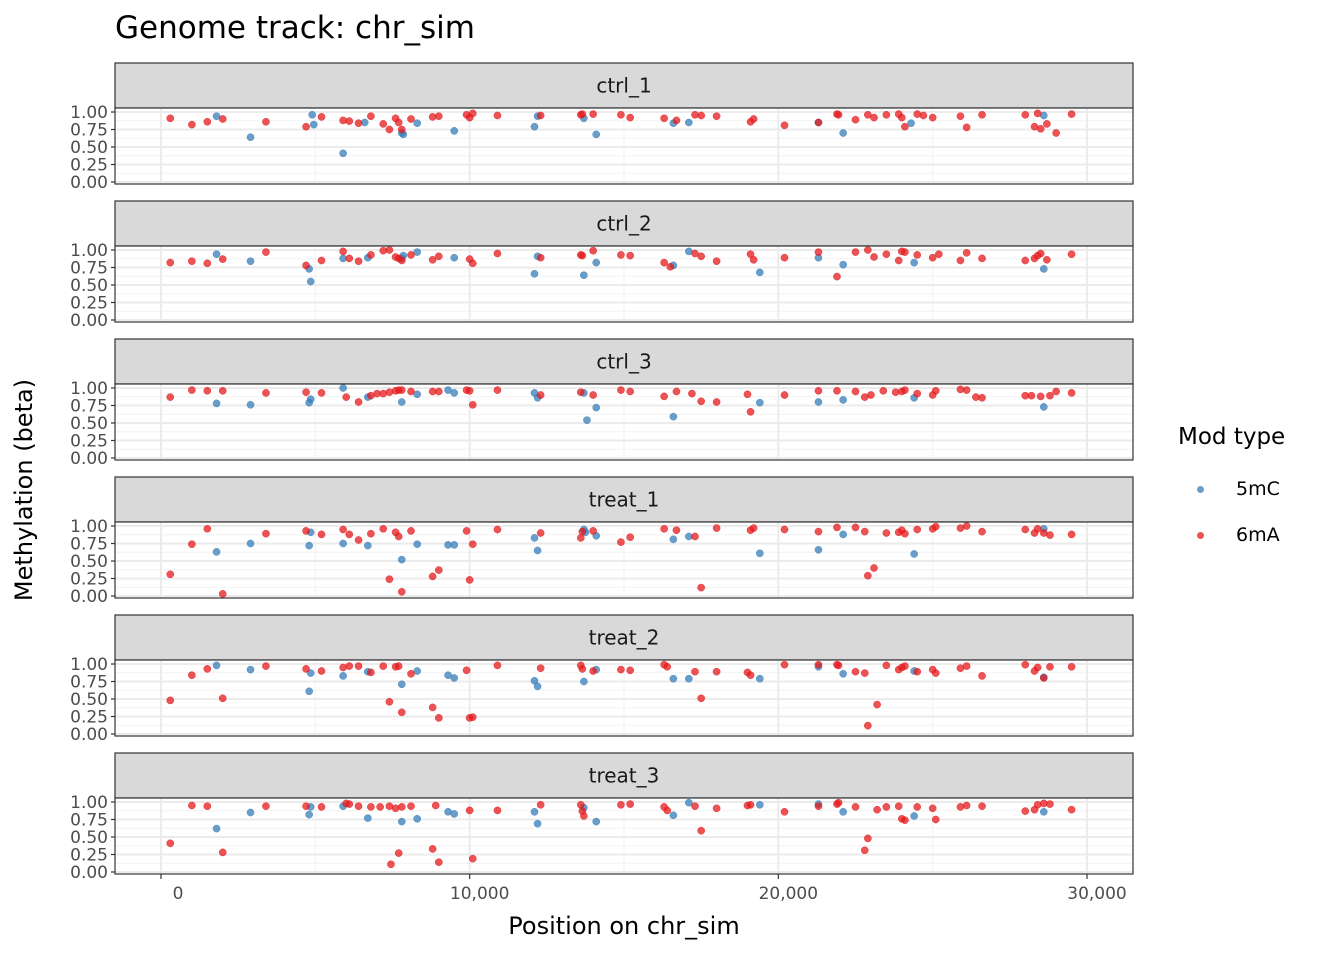  Describe the element at coordinates (295, 28) in the screenshot. I see `chart-title: Genome track: chr_sim` at that location.